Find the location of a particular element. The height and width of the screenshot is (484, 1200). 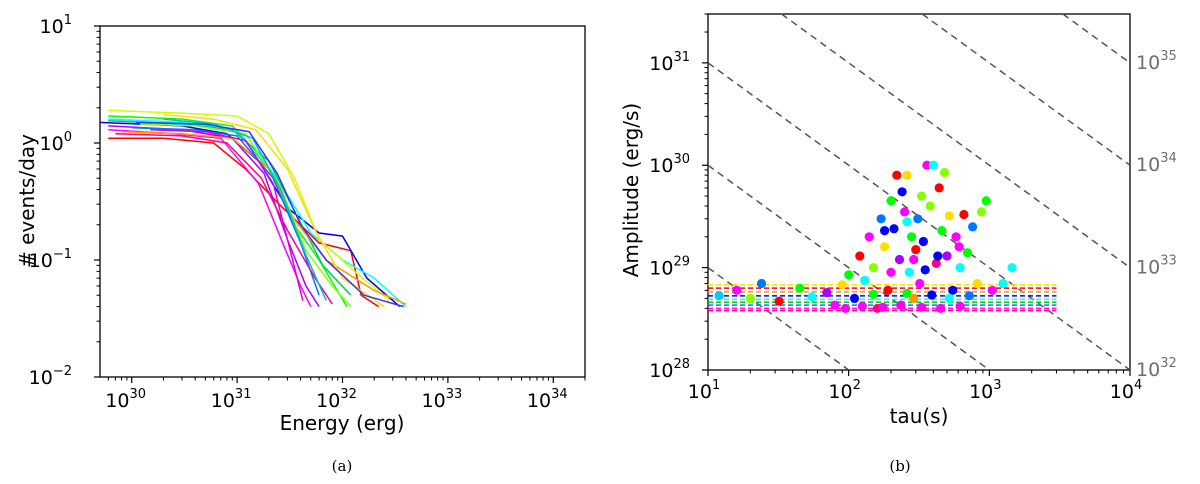

panel-a-x-tick-label: 1033 is located at coordinates (442, 399).